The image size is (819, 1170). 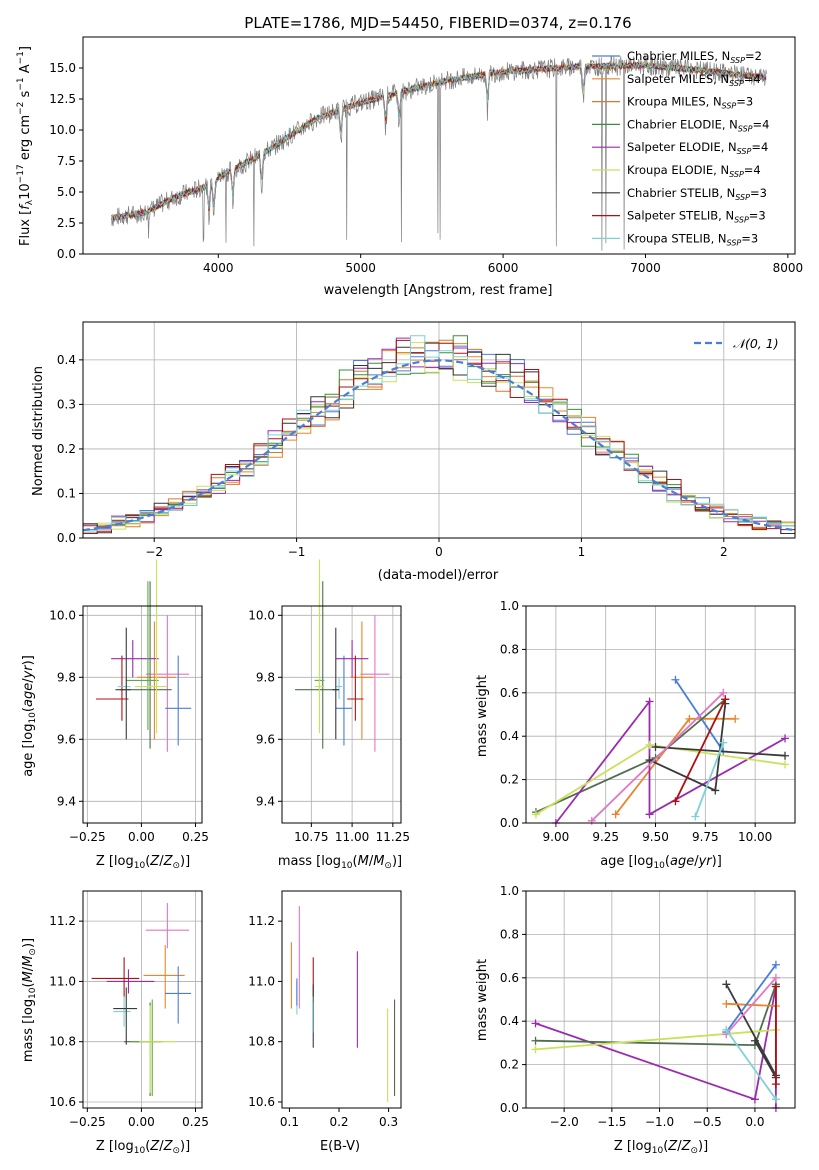 What do you see at coordinates (143, 1147) in the screenshot?
I see `mass-vs-Z-xlabel: Z [log10(Z/Z⊙)]` at bounding box center [143, 1147].